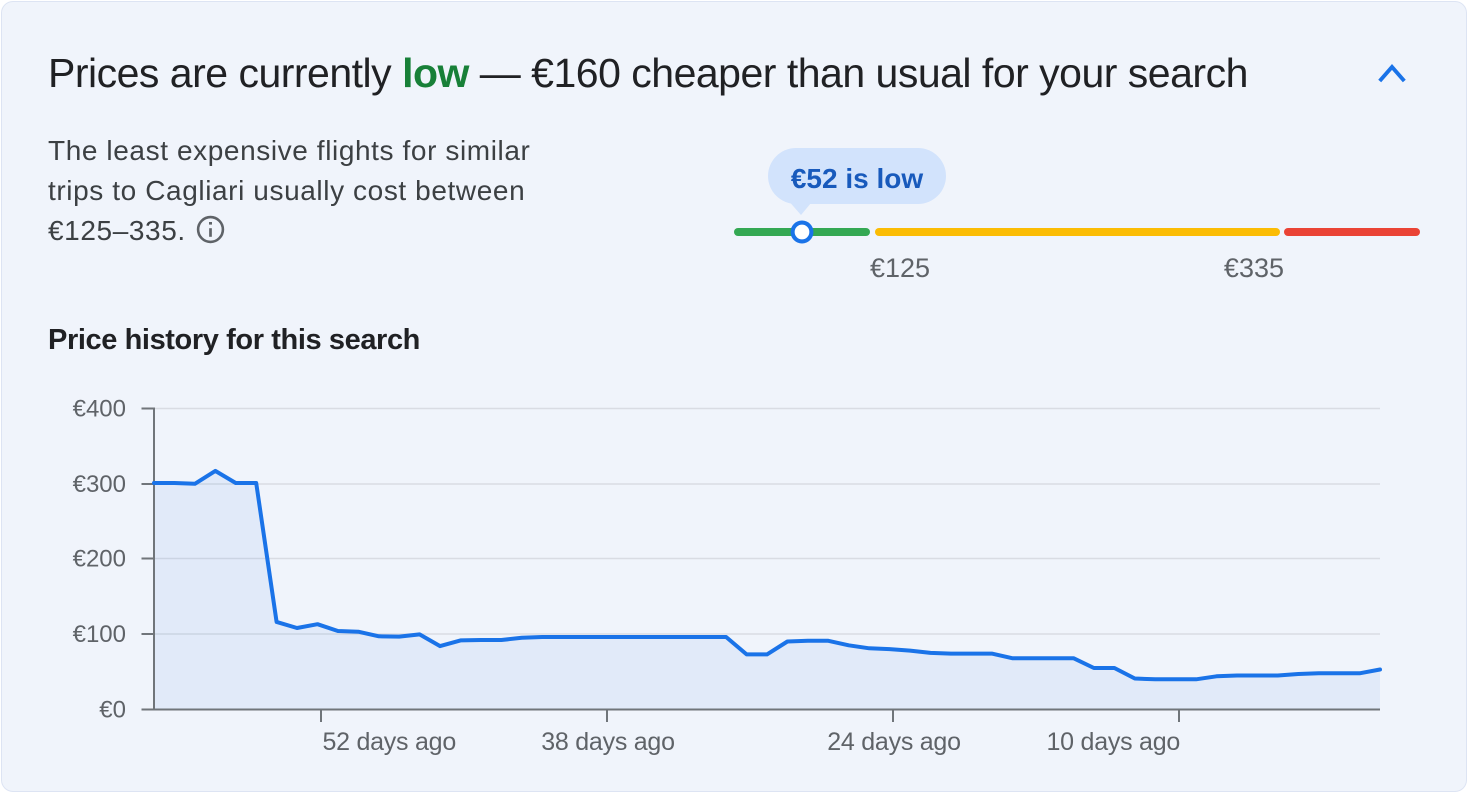 This screenshot has width=1468, height=798. What do you see at coordinates (99, 559) in the screenshot?
I see `svg-text: €200` at bounding box center [99, 559].